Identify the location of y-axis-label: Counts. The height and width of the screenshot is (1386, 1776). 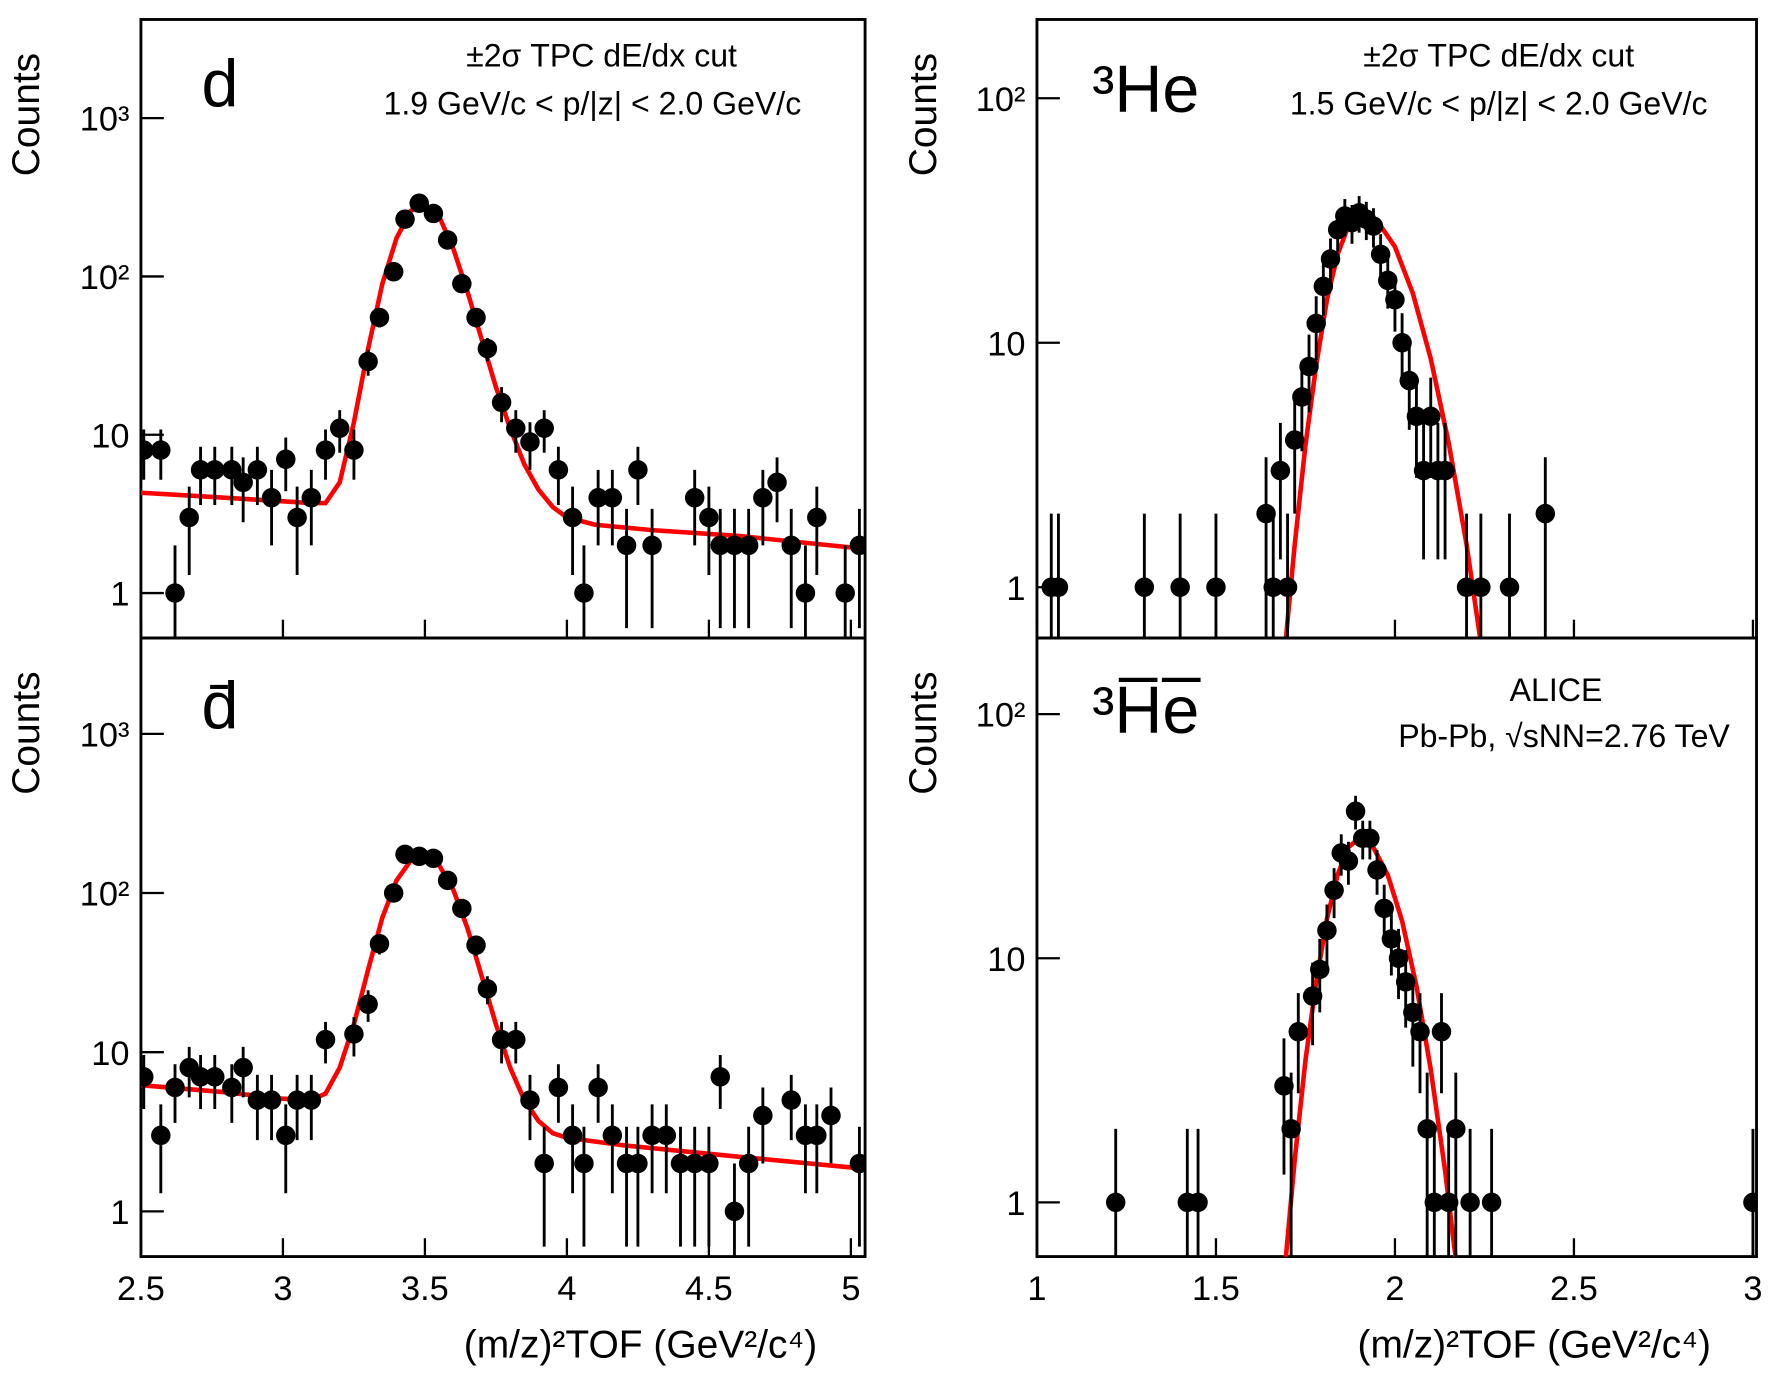
(26, 732).